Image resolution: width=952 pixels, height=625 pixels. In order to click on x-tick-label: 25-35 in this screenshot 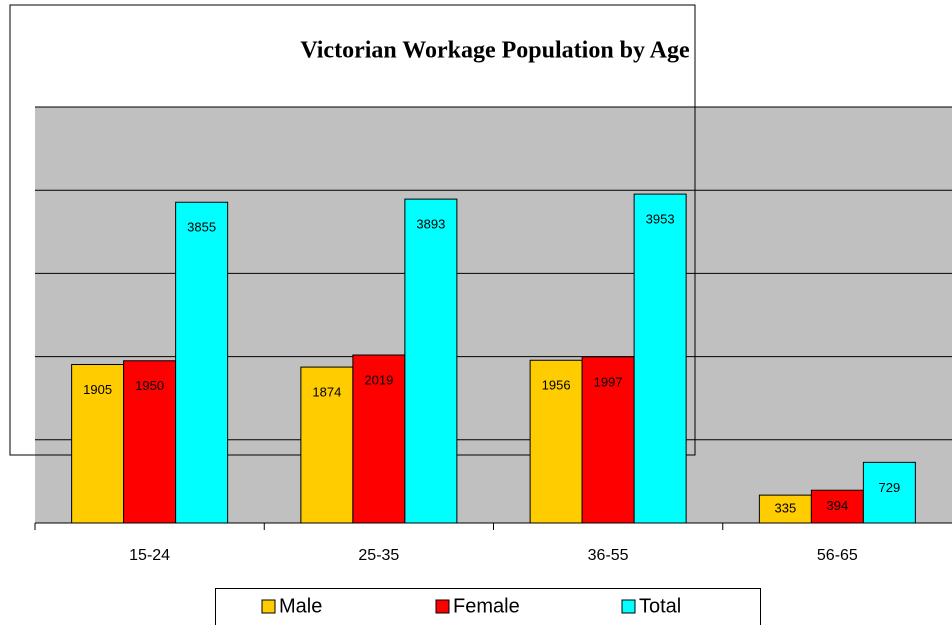, I will do `click(378, 555)`.